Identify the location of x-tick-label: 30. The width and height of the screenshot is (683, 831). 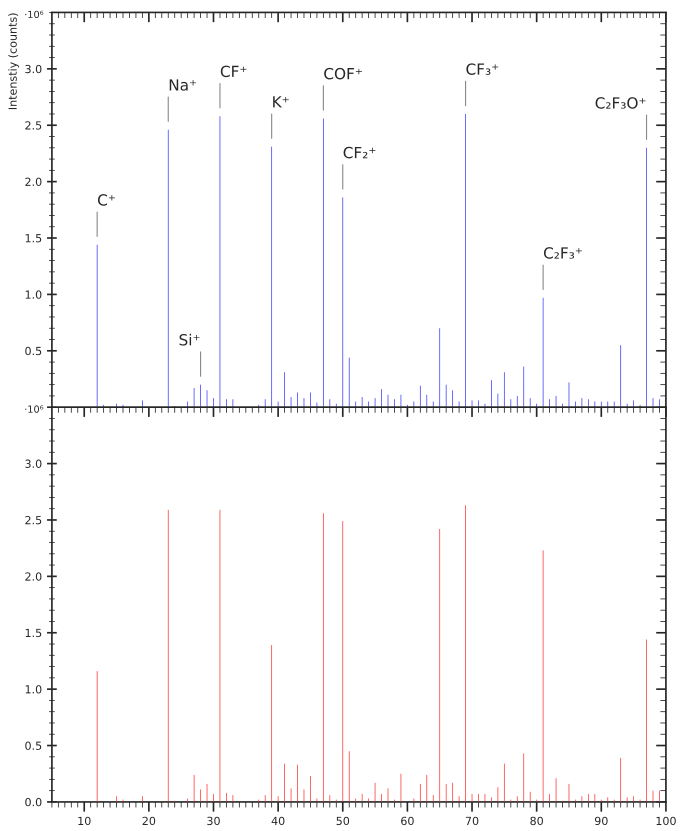
(213, 821).